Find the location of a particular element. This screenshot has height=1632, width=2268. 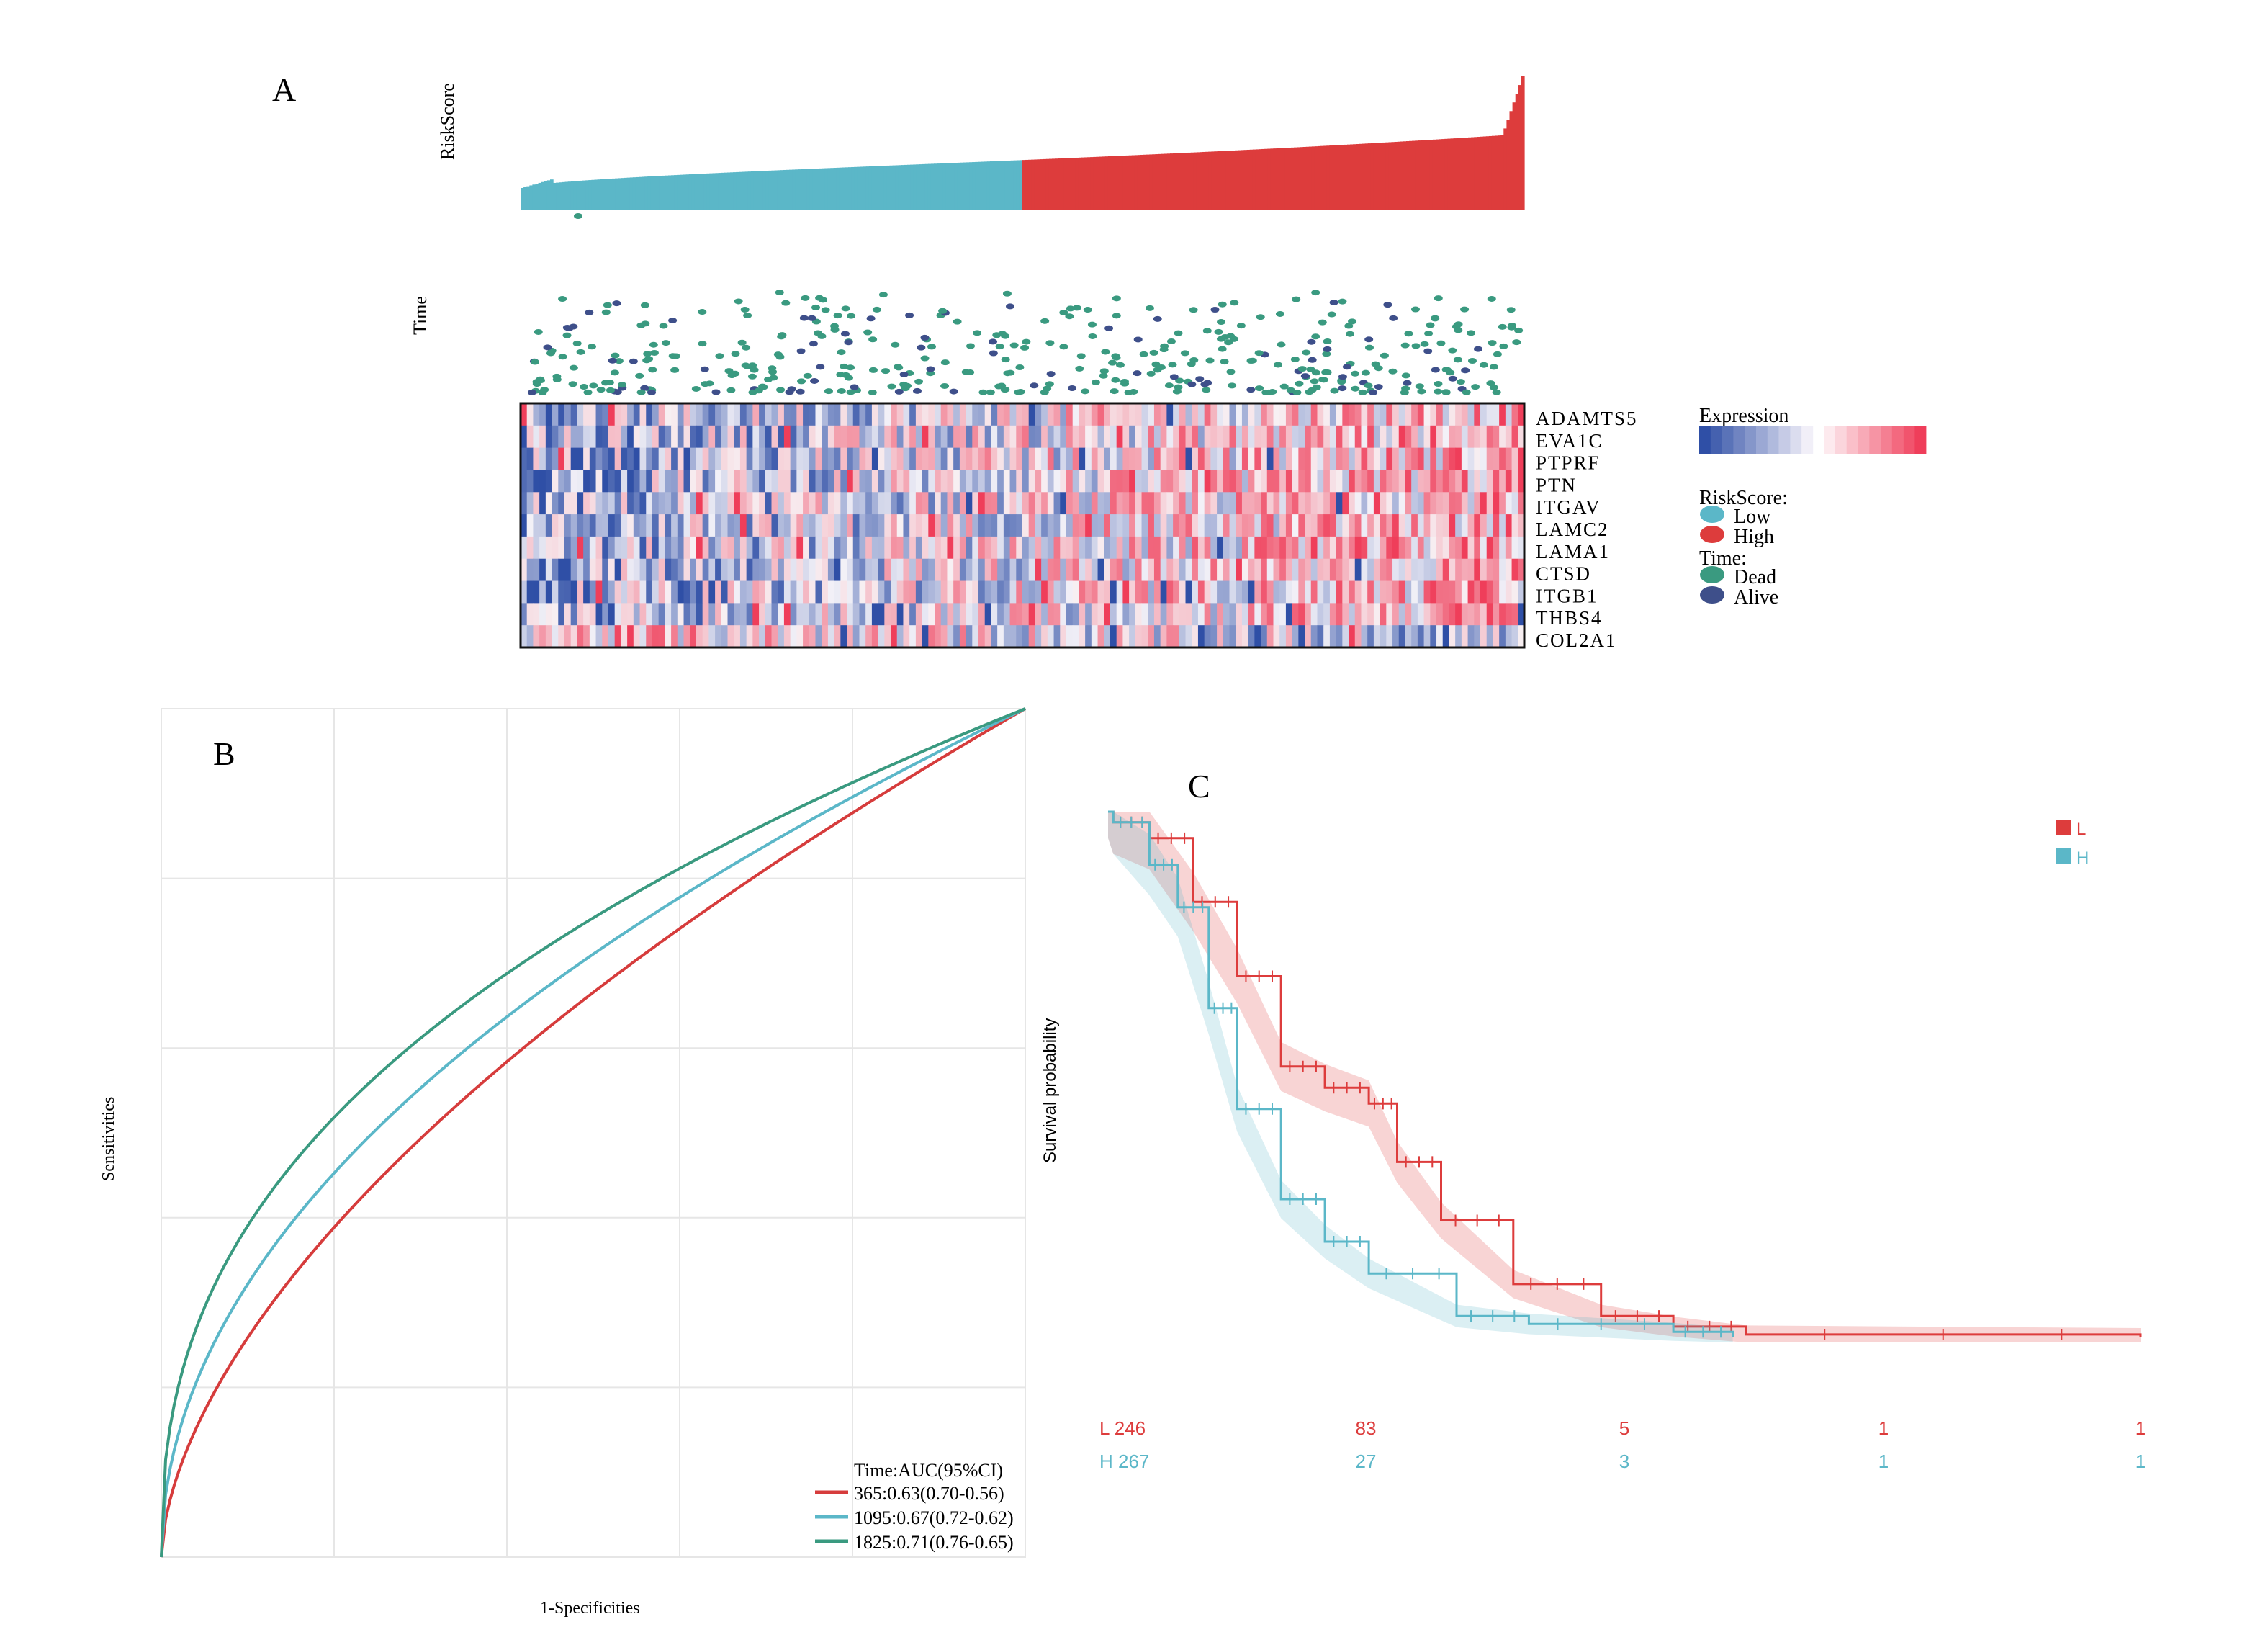

gene-label: LAMC2 is located at coordinates (1572, 529).